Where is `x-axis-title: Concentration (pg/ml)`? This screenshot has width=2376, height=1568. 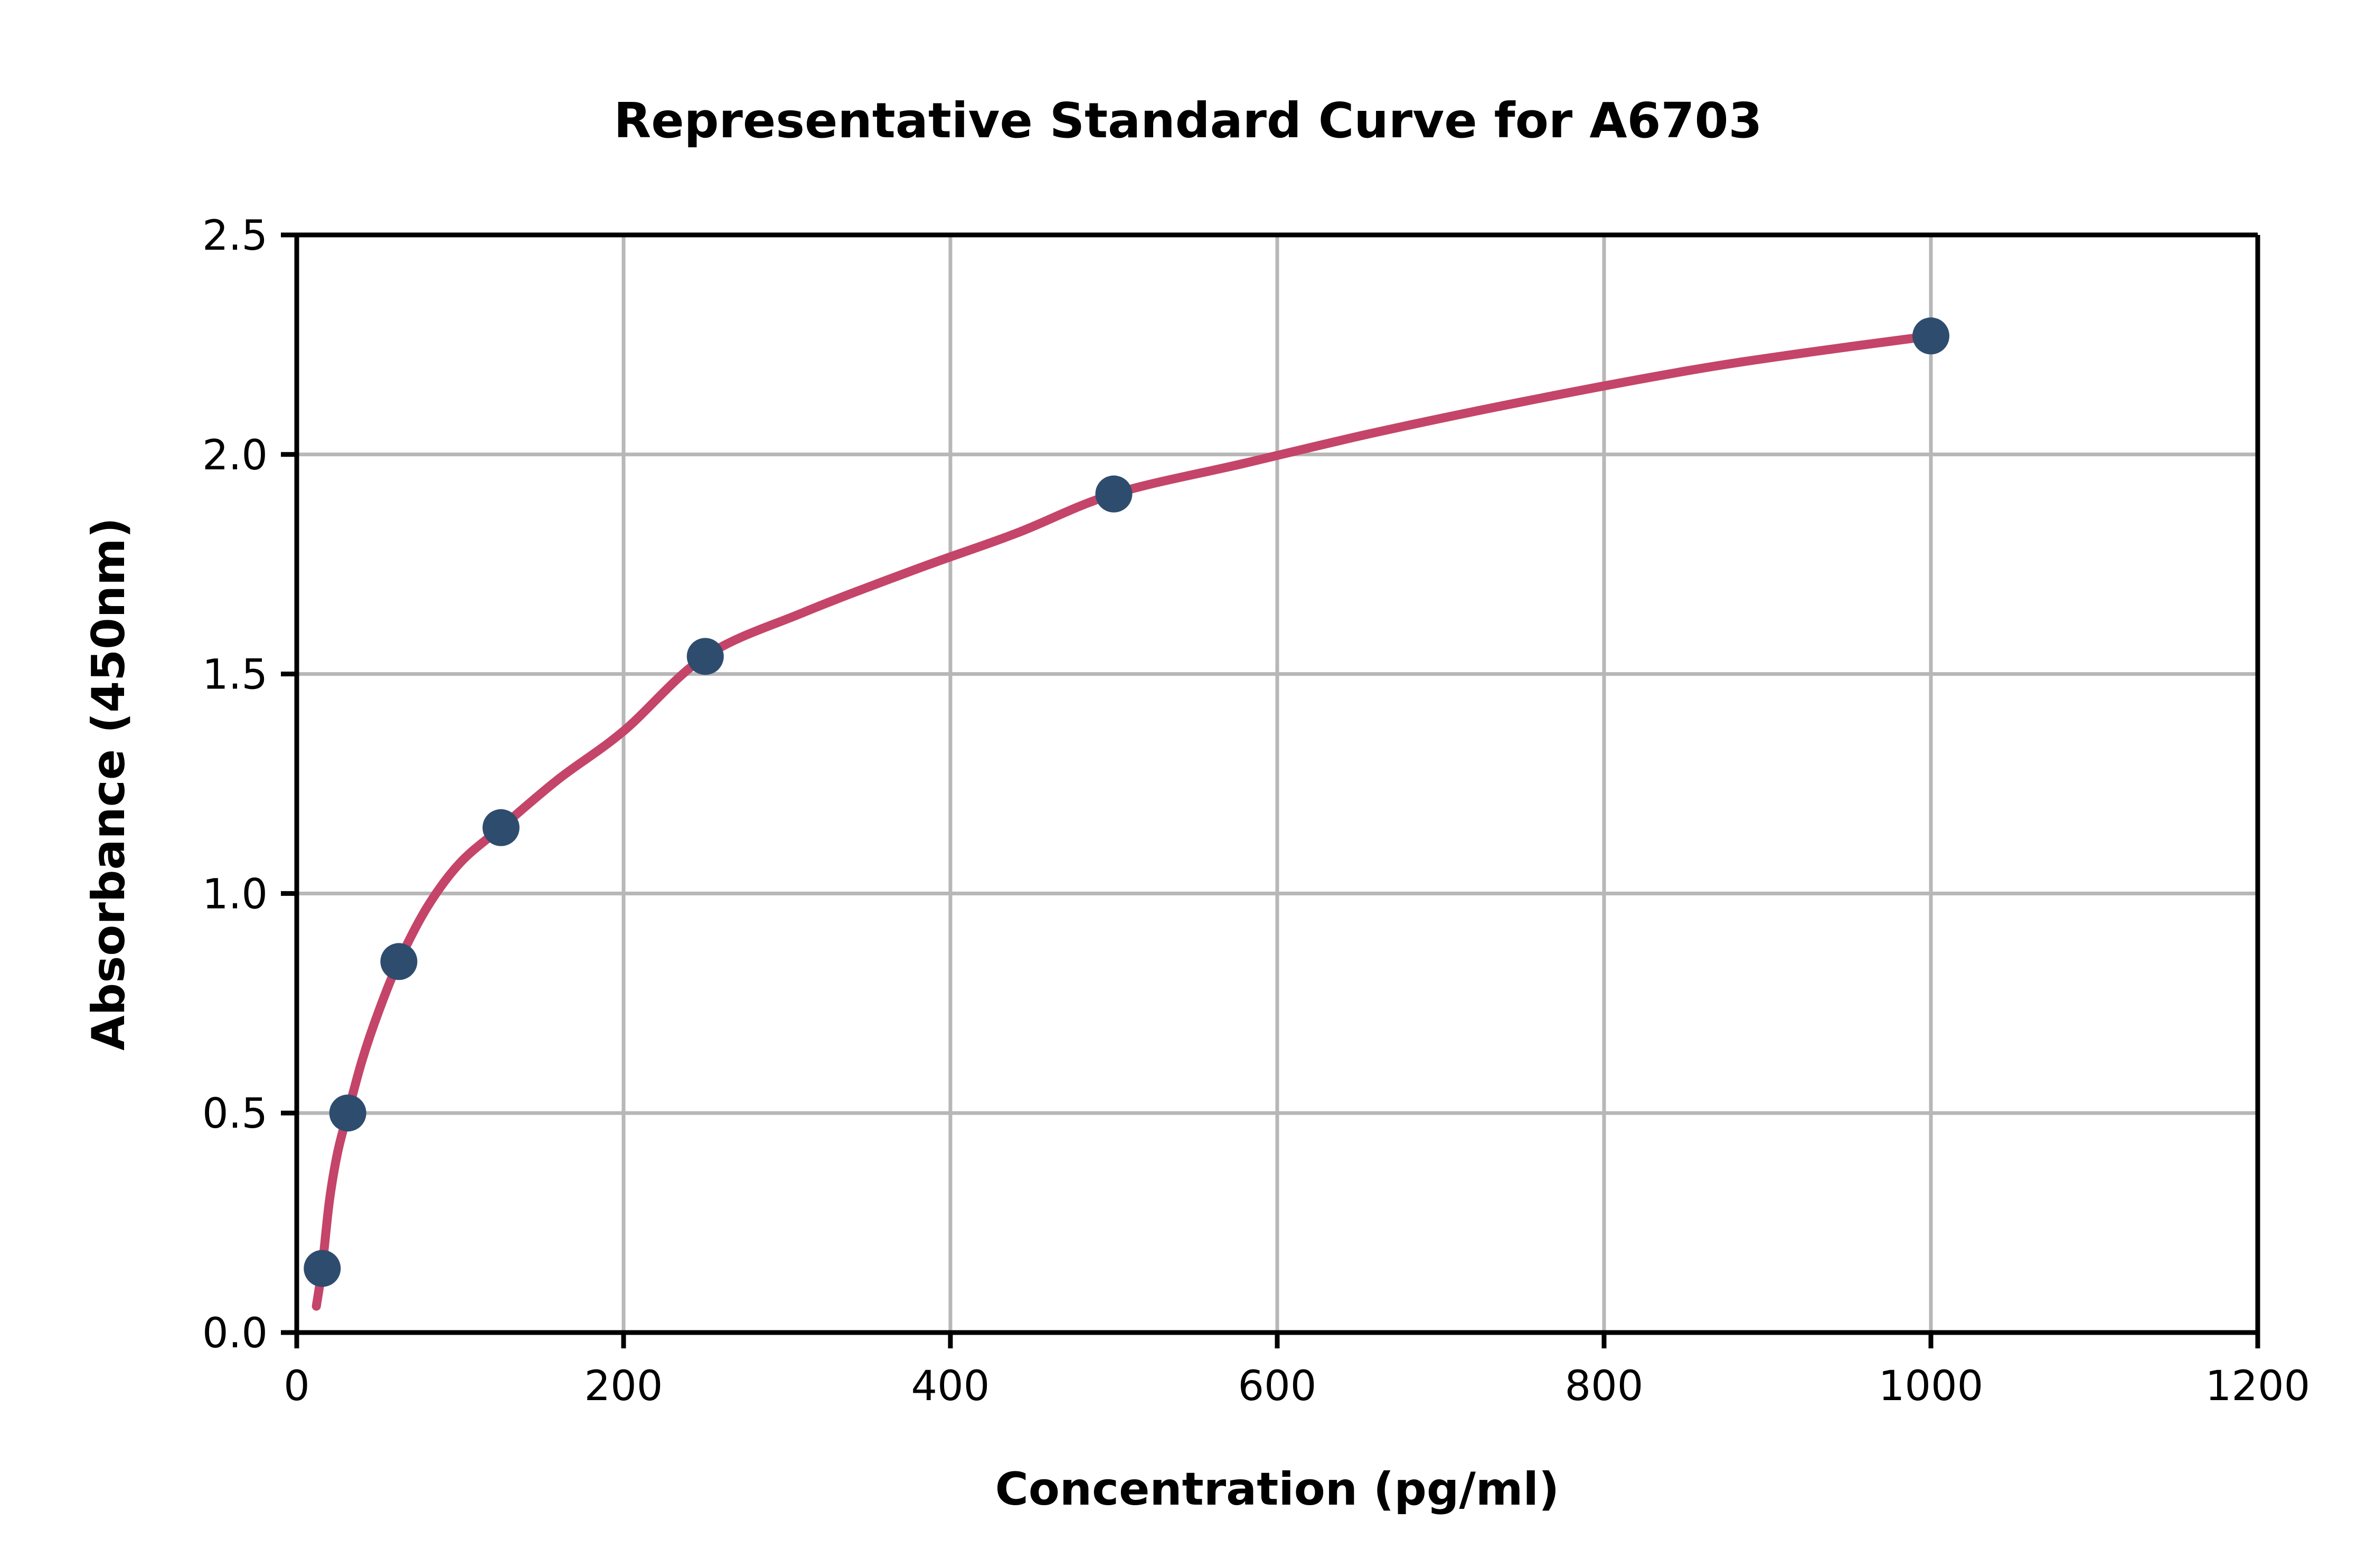 x-axis-title: Concentration (pg/ml) is located at coordinates (1278, 1489).